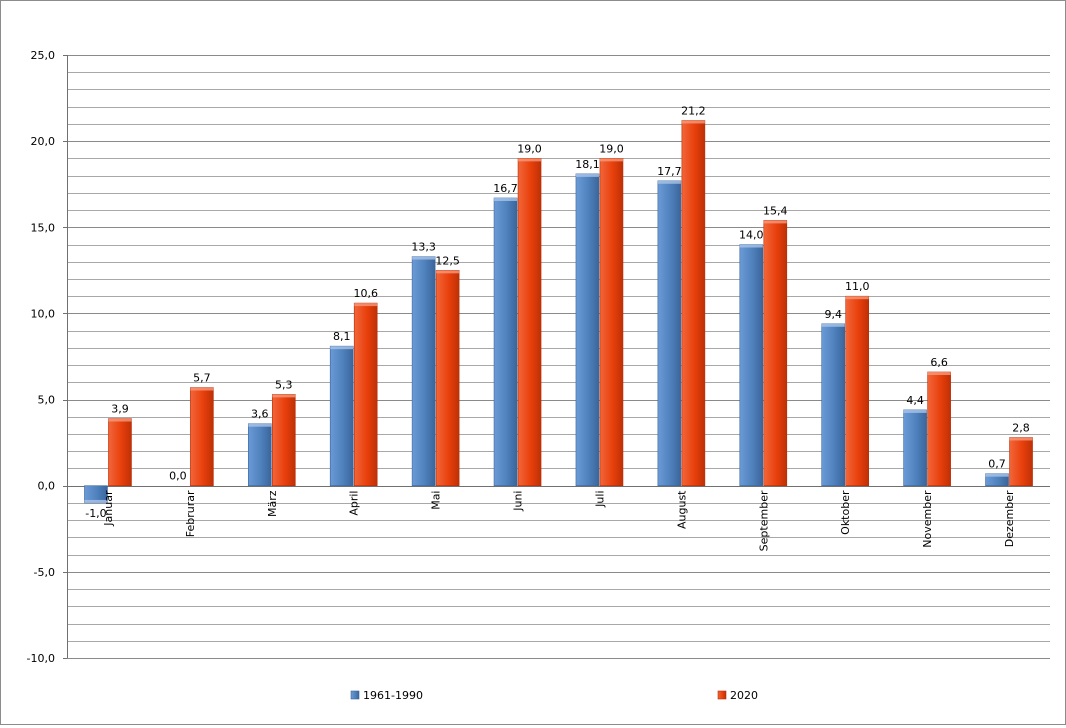 Image resolution: width=1066 pixels, height=728 pixels. What do you see at coordinates (43, 313) in the screenshot?
I see `y-tick-label: 10,0` at bounding box center [43, 313].